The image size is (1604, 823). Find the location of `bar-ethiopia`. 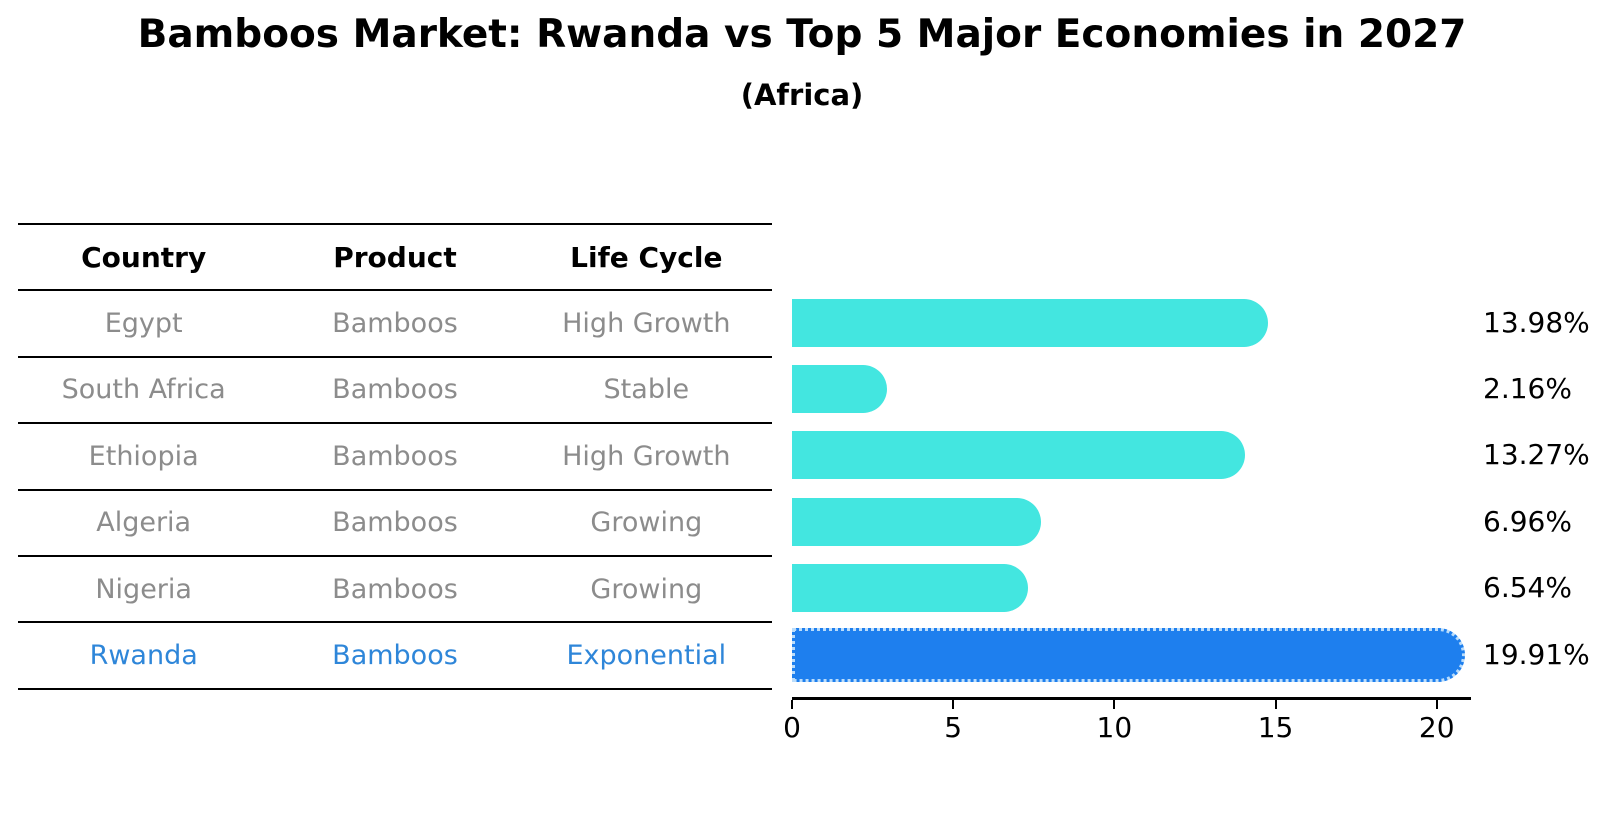

bar-ethiopia is located at coordinates (1018, 455).